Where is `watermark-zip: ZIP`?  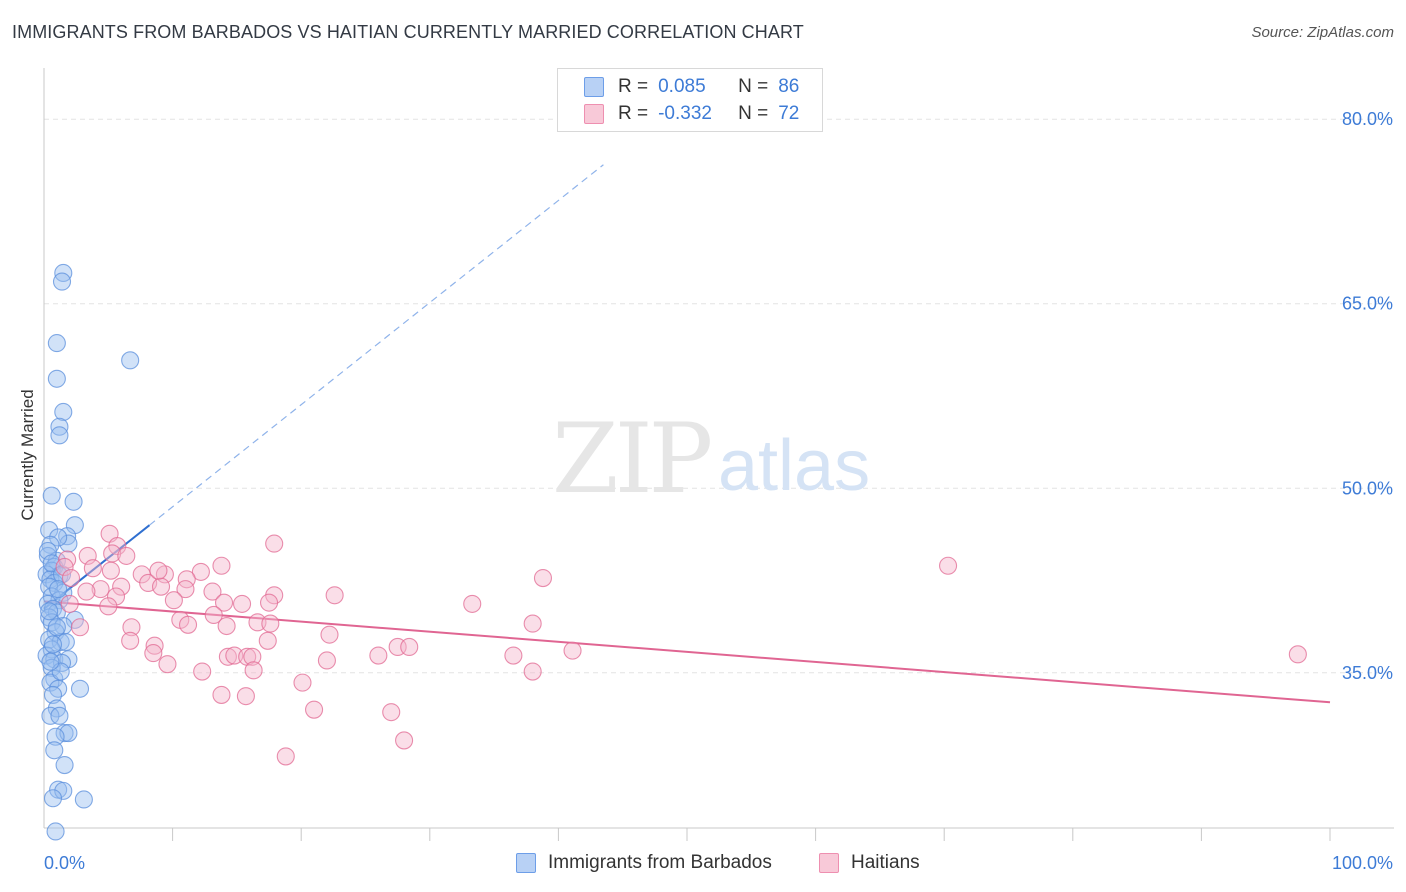 watermark-zip: ZIP is located at coordinates (631, 459).